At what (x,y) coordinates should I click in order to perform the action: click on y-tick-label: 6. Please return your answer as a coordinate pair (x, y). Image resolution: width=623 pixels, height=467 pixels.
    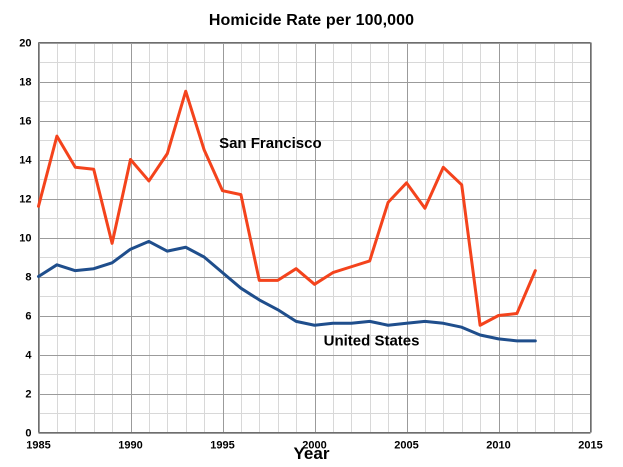
    Looking at the image, I should click on (28, 317).